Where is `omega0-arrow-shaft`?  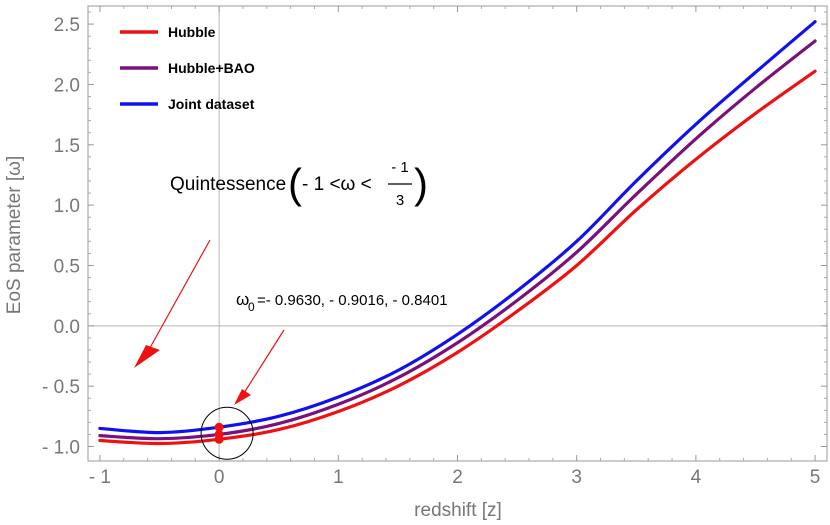 omega0-arrow-shaft is located at coordinates (264, 361).